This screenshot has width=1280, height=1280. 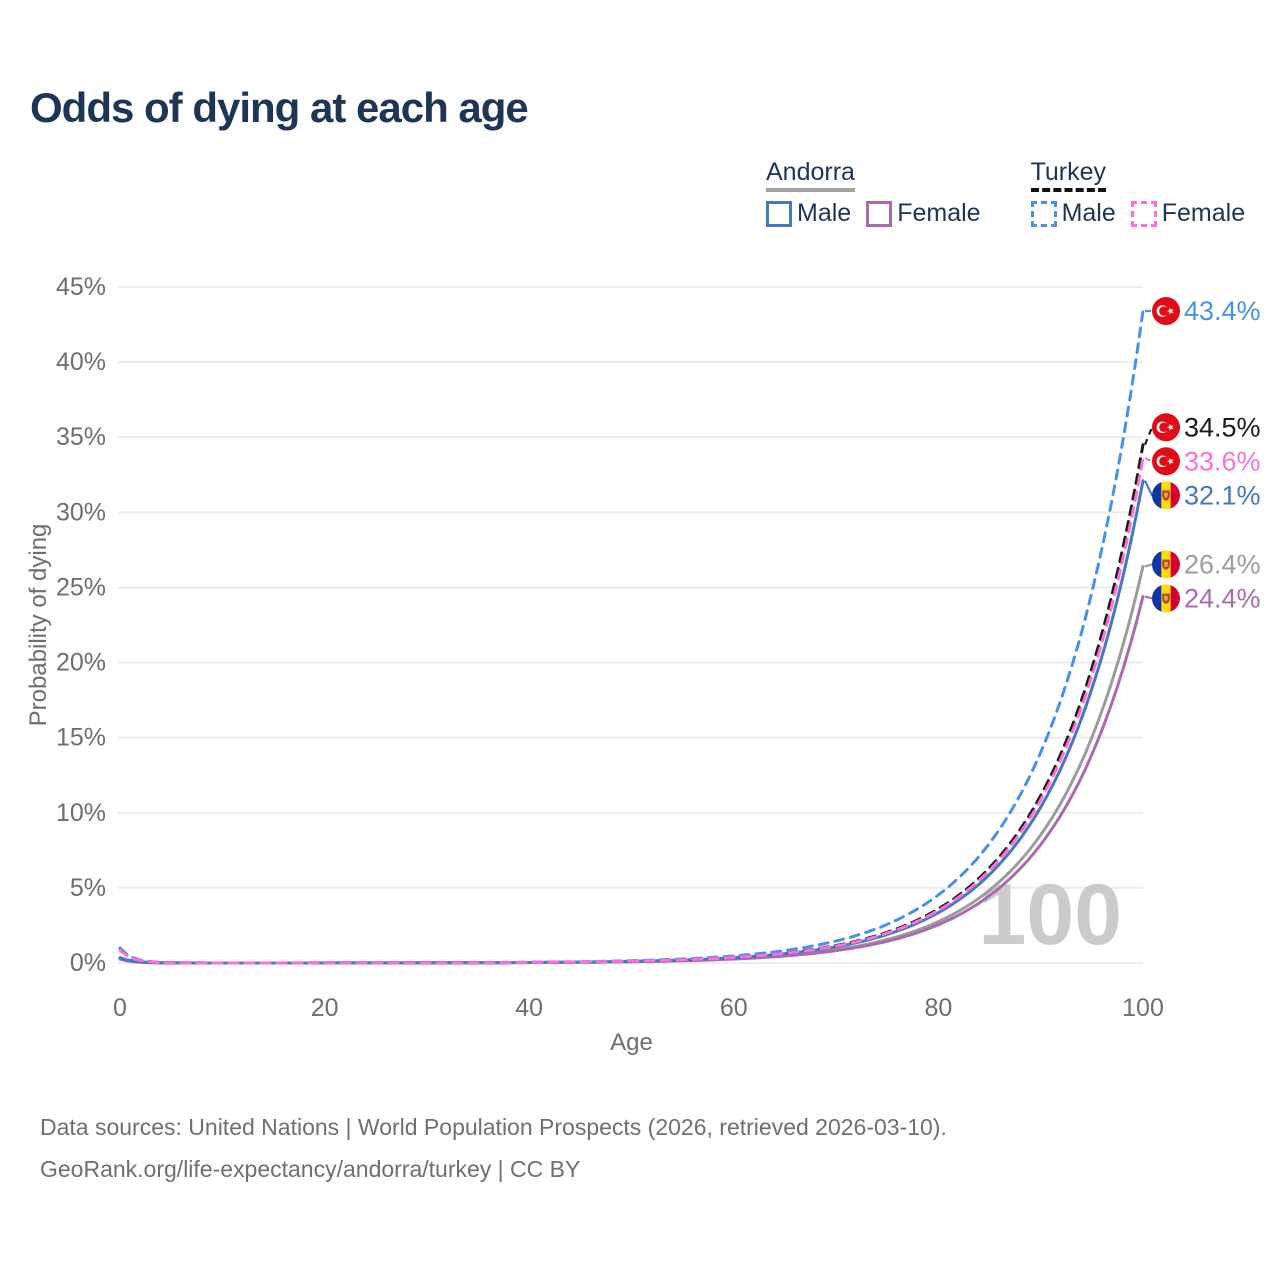 I want to click on x-tick-label: 0, so click(x=120, y=1008).